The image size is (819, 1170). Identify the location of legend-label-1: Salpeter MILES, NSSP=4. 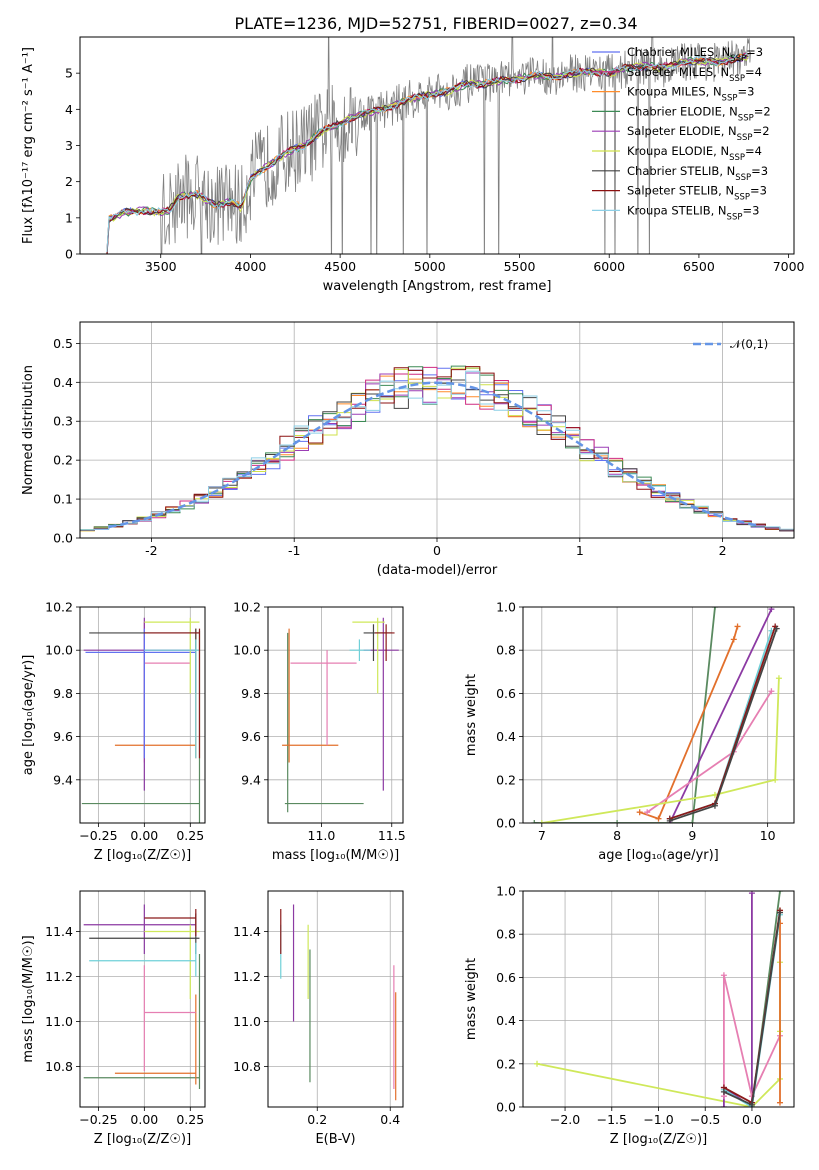
(694, 74).